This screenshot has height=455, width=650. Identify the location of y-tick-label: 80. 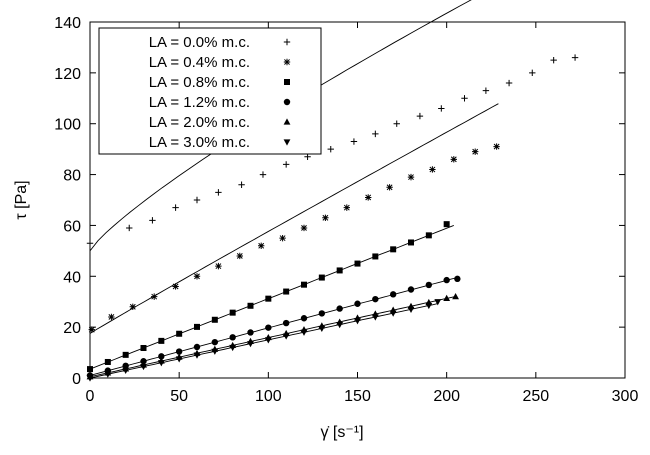
(72, 176).